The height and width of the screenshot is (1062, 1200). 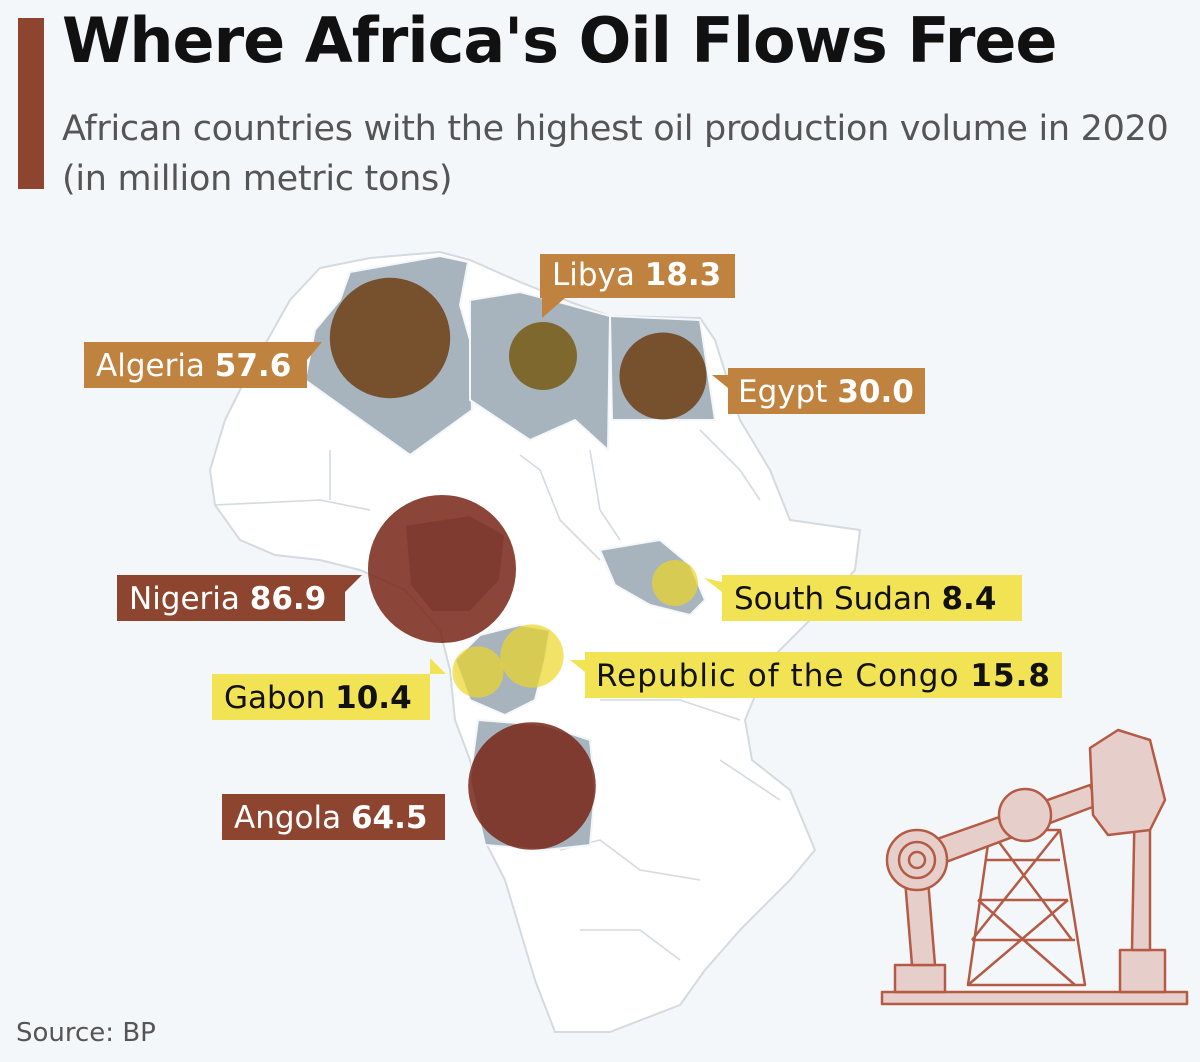 What do you see at coordinates (288, 599) in the screenshot?
I see `label-nigeria-value: 86.9` at bounding box center [288, 599].